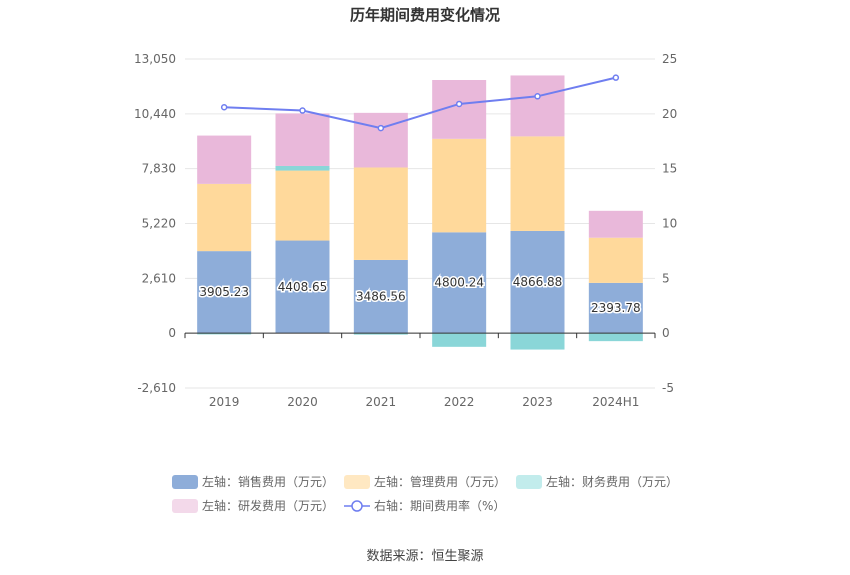  Describe the element at coordinates (381, 402) in the screenshot. I see `x-tick-label: 2021` at that location.